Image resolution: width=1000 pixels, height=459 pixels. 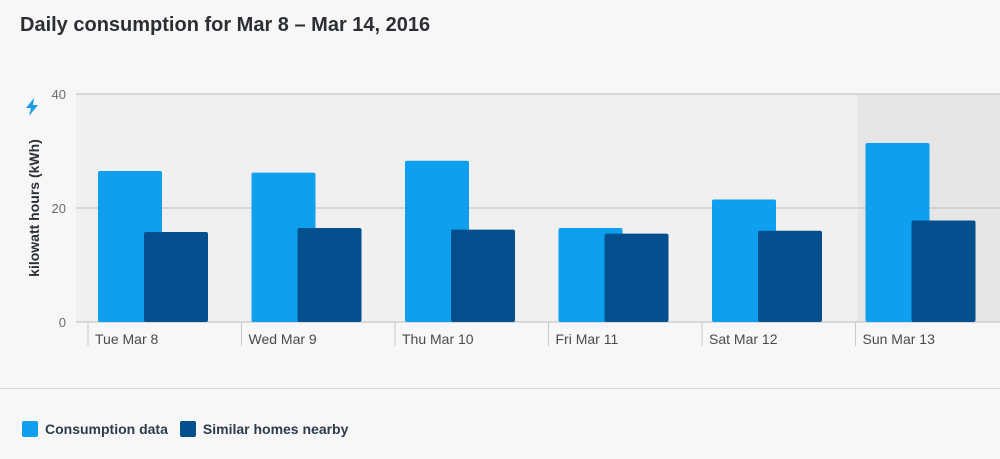 I want to click on x-tick-label: Thu Mar 10, so click(x=438, y=339).